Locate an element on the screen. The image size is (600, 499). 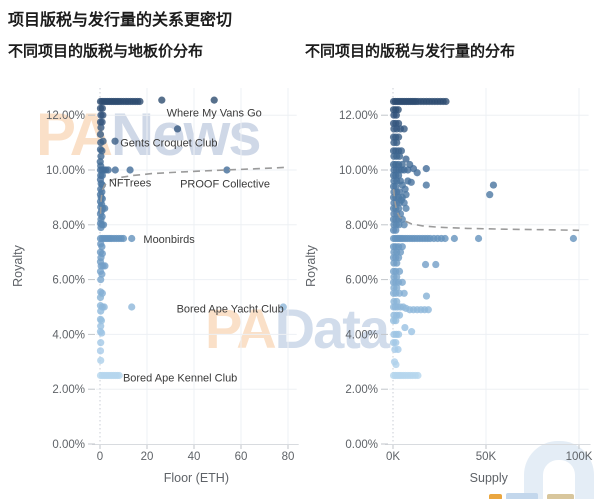
x-tick-label: 0K is located at coordinates (393, 457).